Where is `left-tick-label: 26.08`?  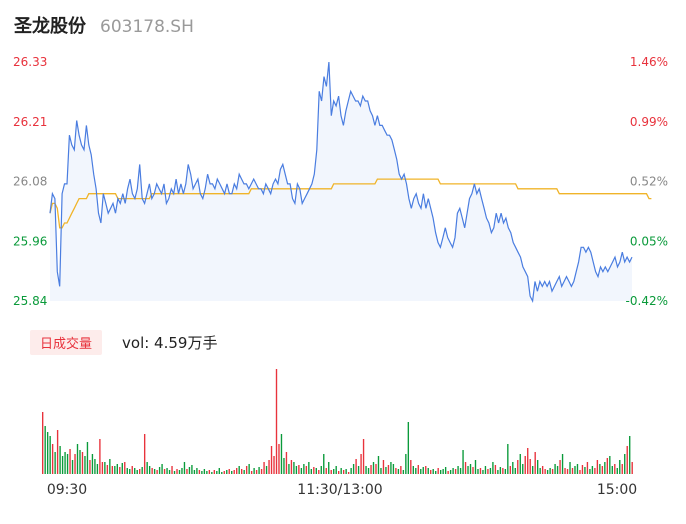
left-tick-label: 26.08 is located at coordinates (30, 182).